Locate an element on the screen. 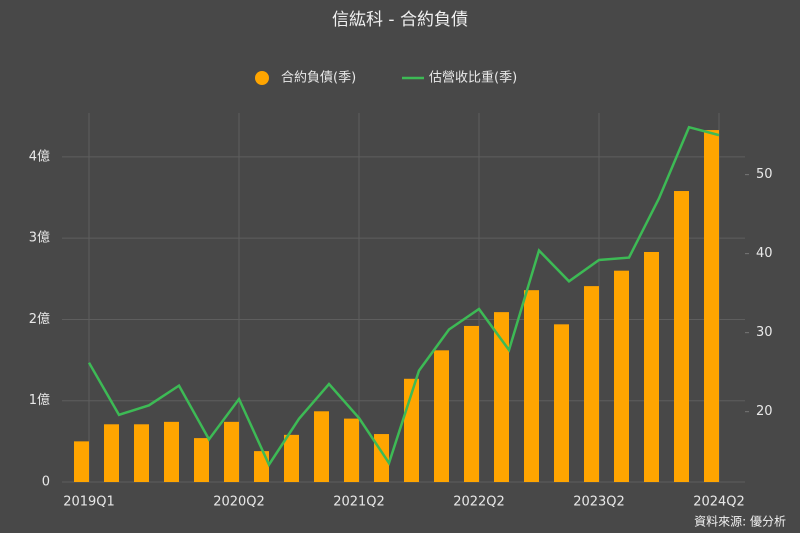  y-tick-label: 3億 is located at coordinates (39, 238).